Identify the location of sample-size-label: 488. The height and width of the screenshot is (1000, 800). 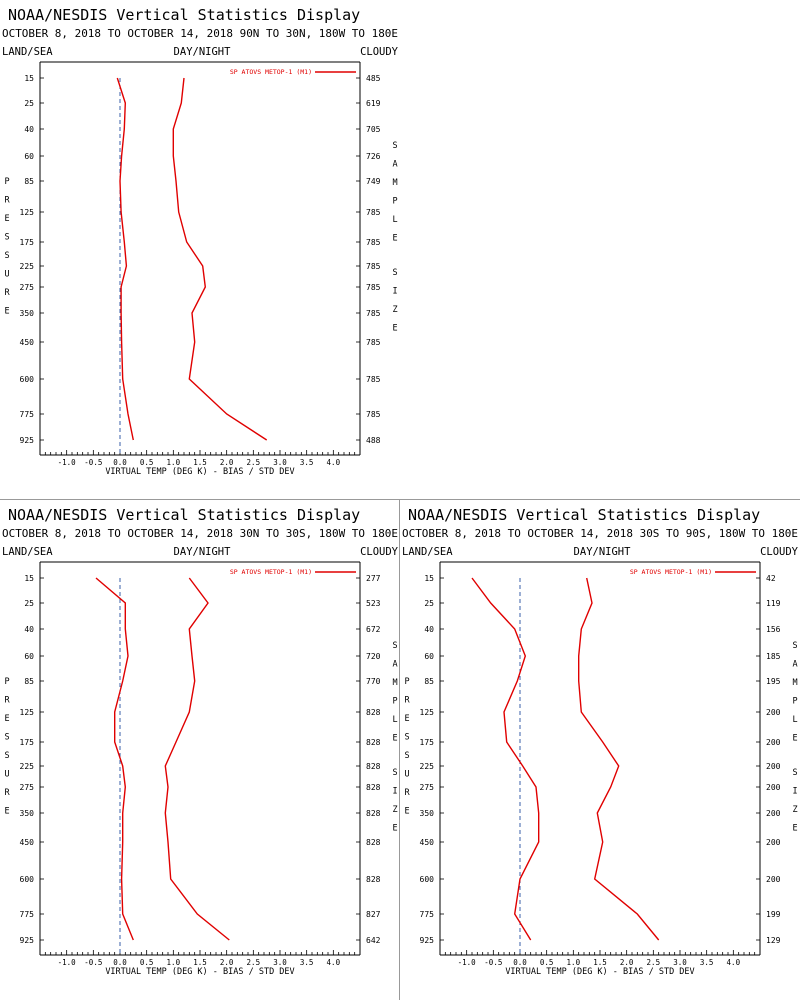
(373, 440).